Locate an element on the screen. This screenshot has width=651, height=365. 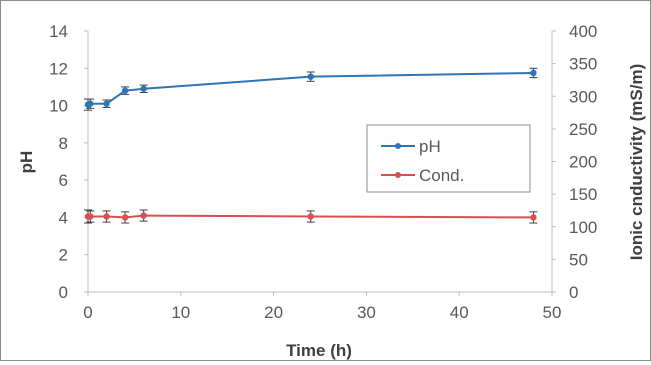
legend-marker-cond is located at coordinates (398, 175).